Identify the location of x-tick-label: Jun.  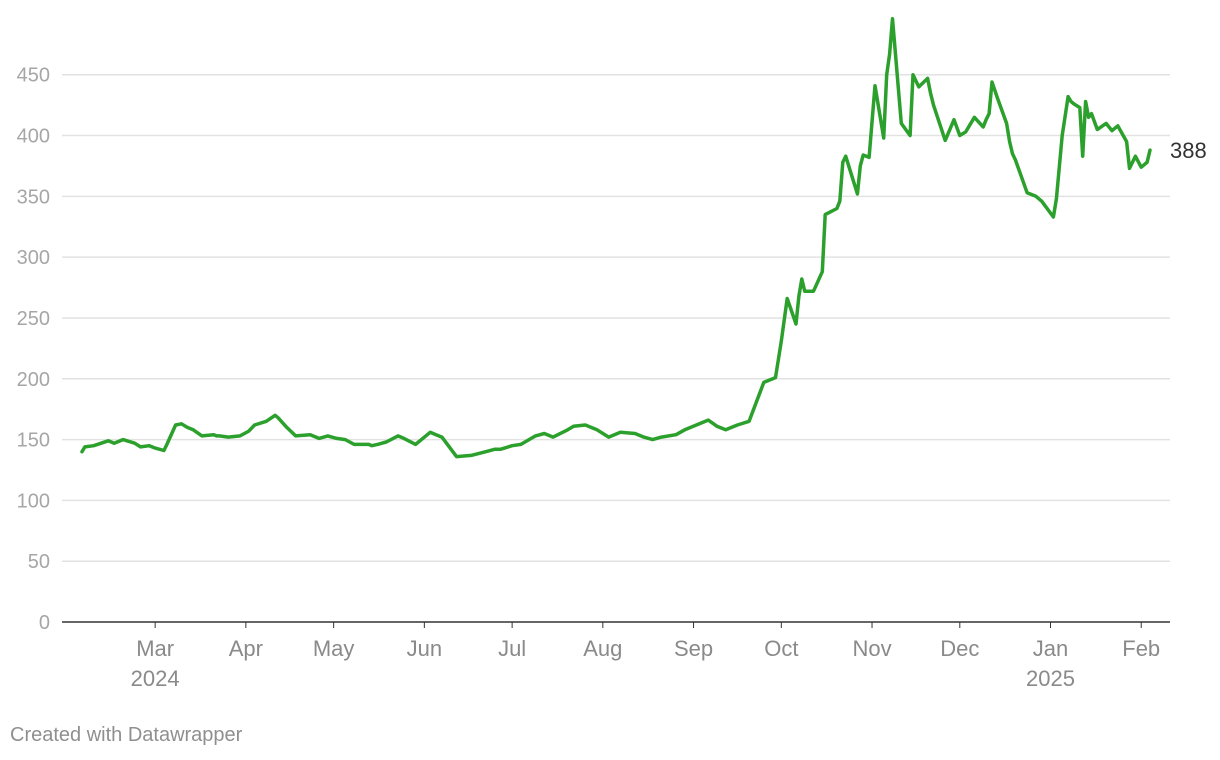
(424, 648).